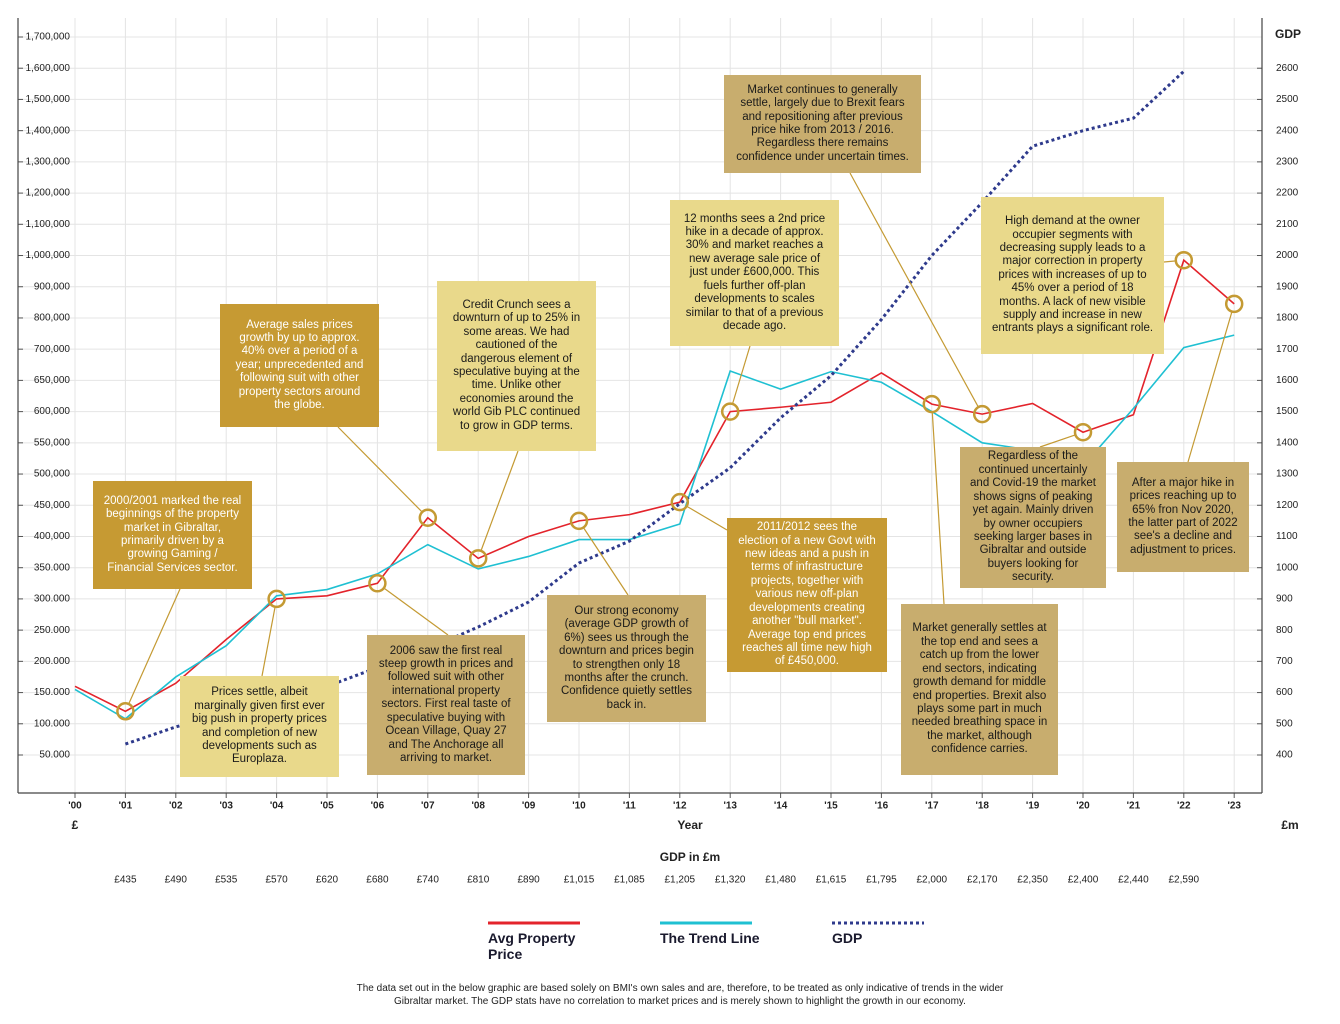  I want to click on x-tick-label: '14, so click(781, 806).